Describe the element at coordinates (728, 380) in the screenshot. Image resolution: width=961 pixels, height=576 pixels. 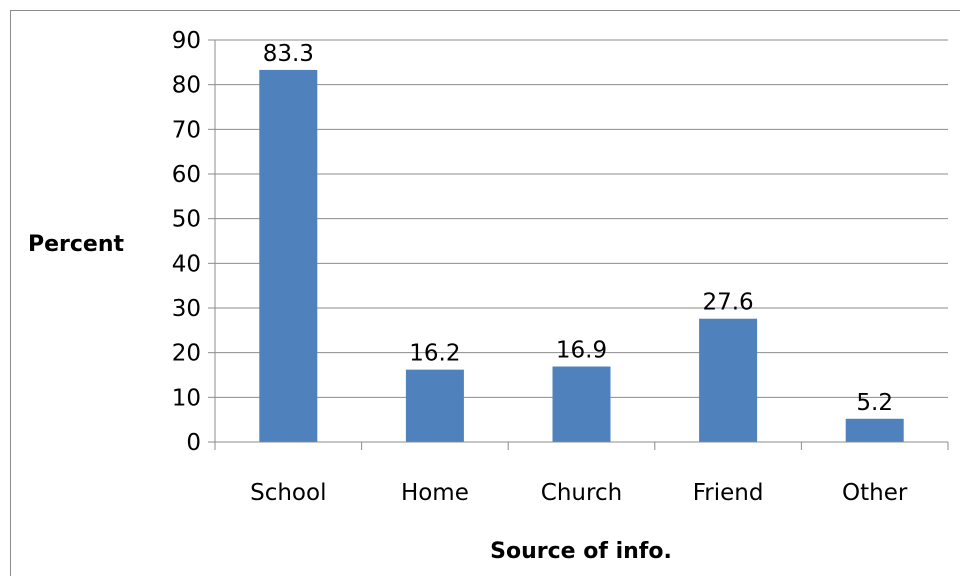
I see `bar-friend` at that location.